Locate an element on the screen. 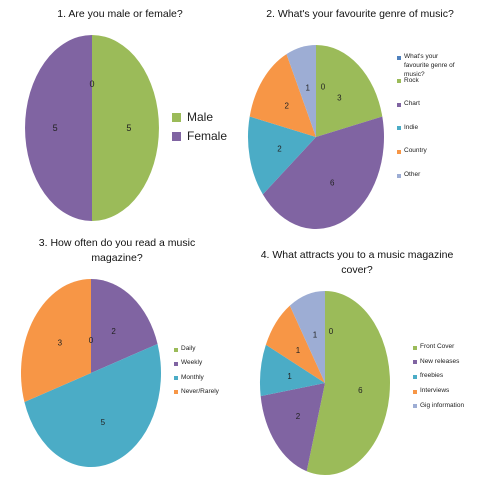  chart-2-legend-label-2: Chart is located at coordinates (412, 104).